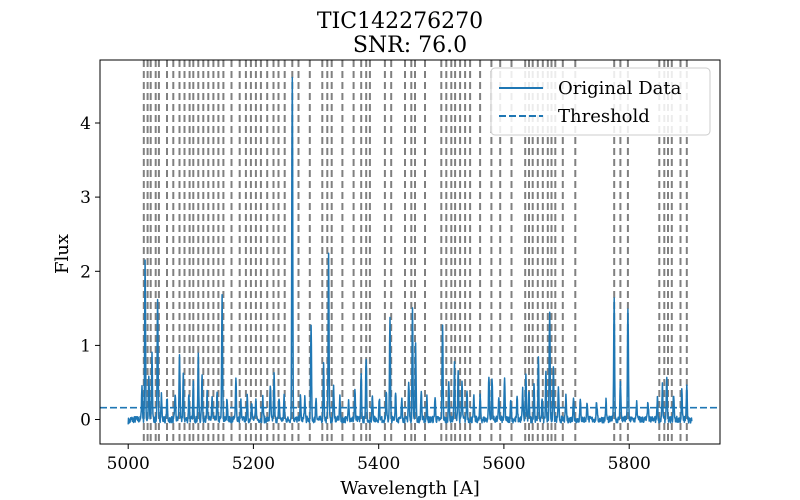 This screenshot has width=800, height=500. I want to click on x-tick-label: 5200, so click(253, 464).